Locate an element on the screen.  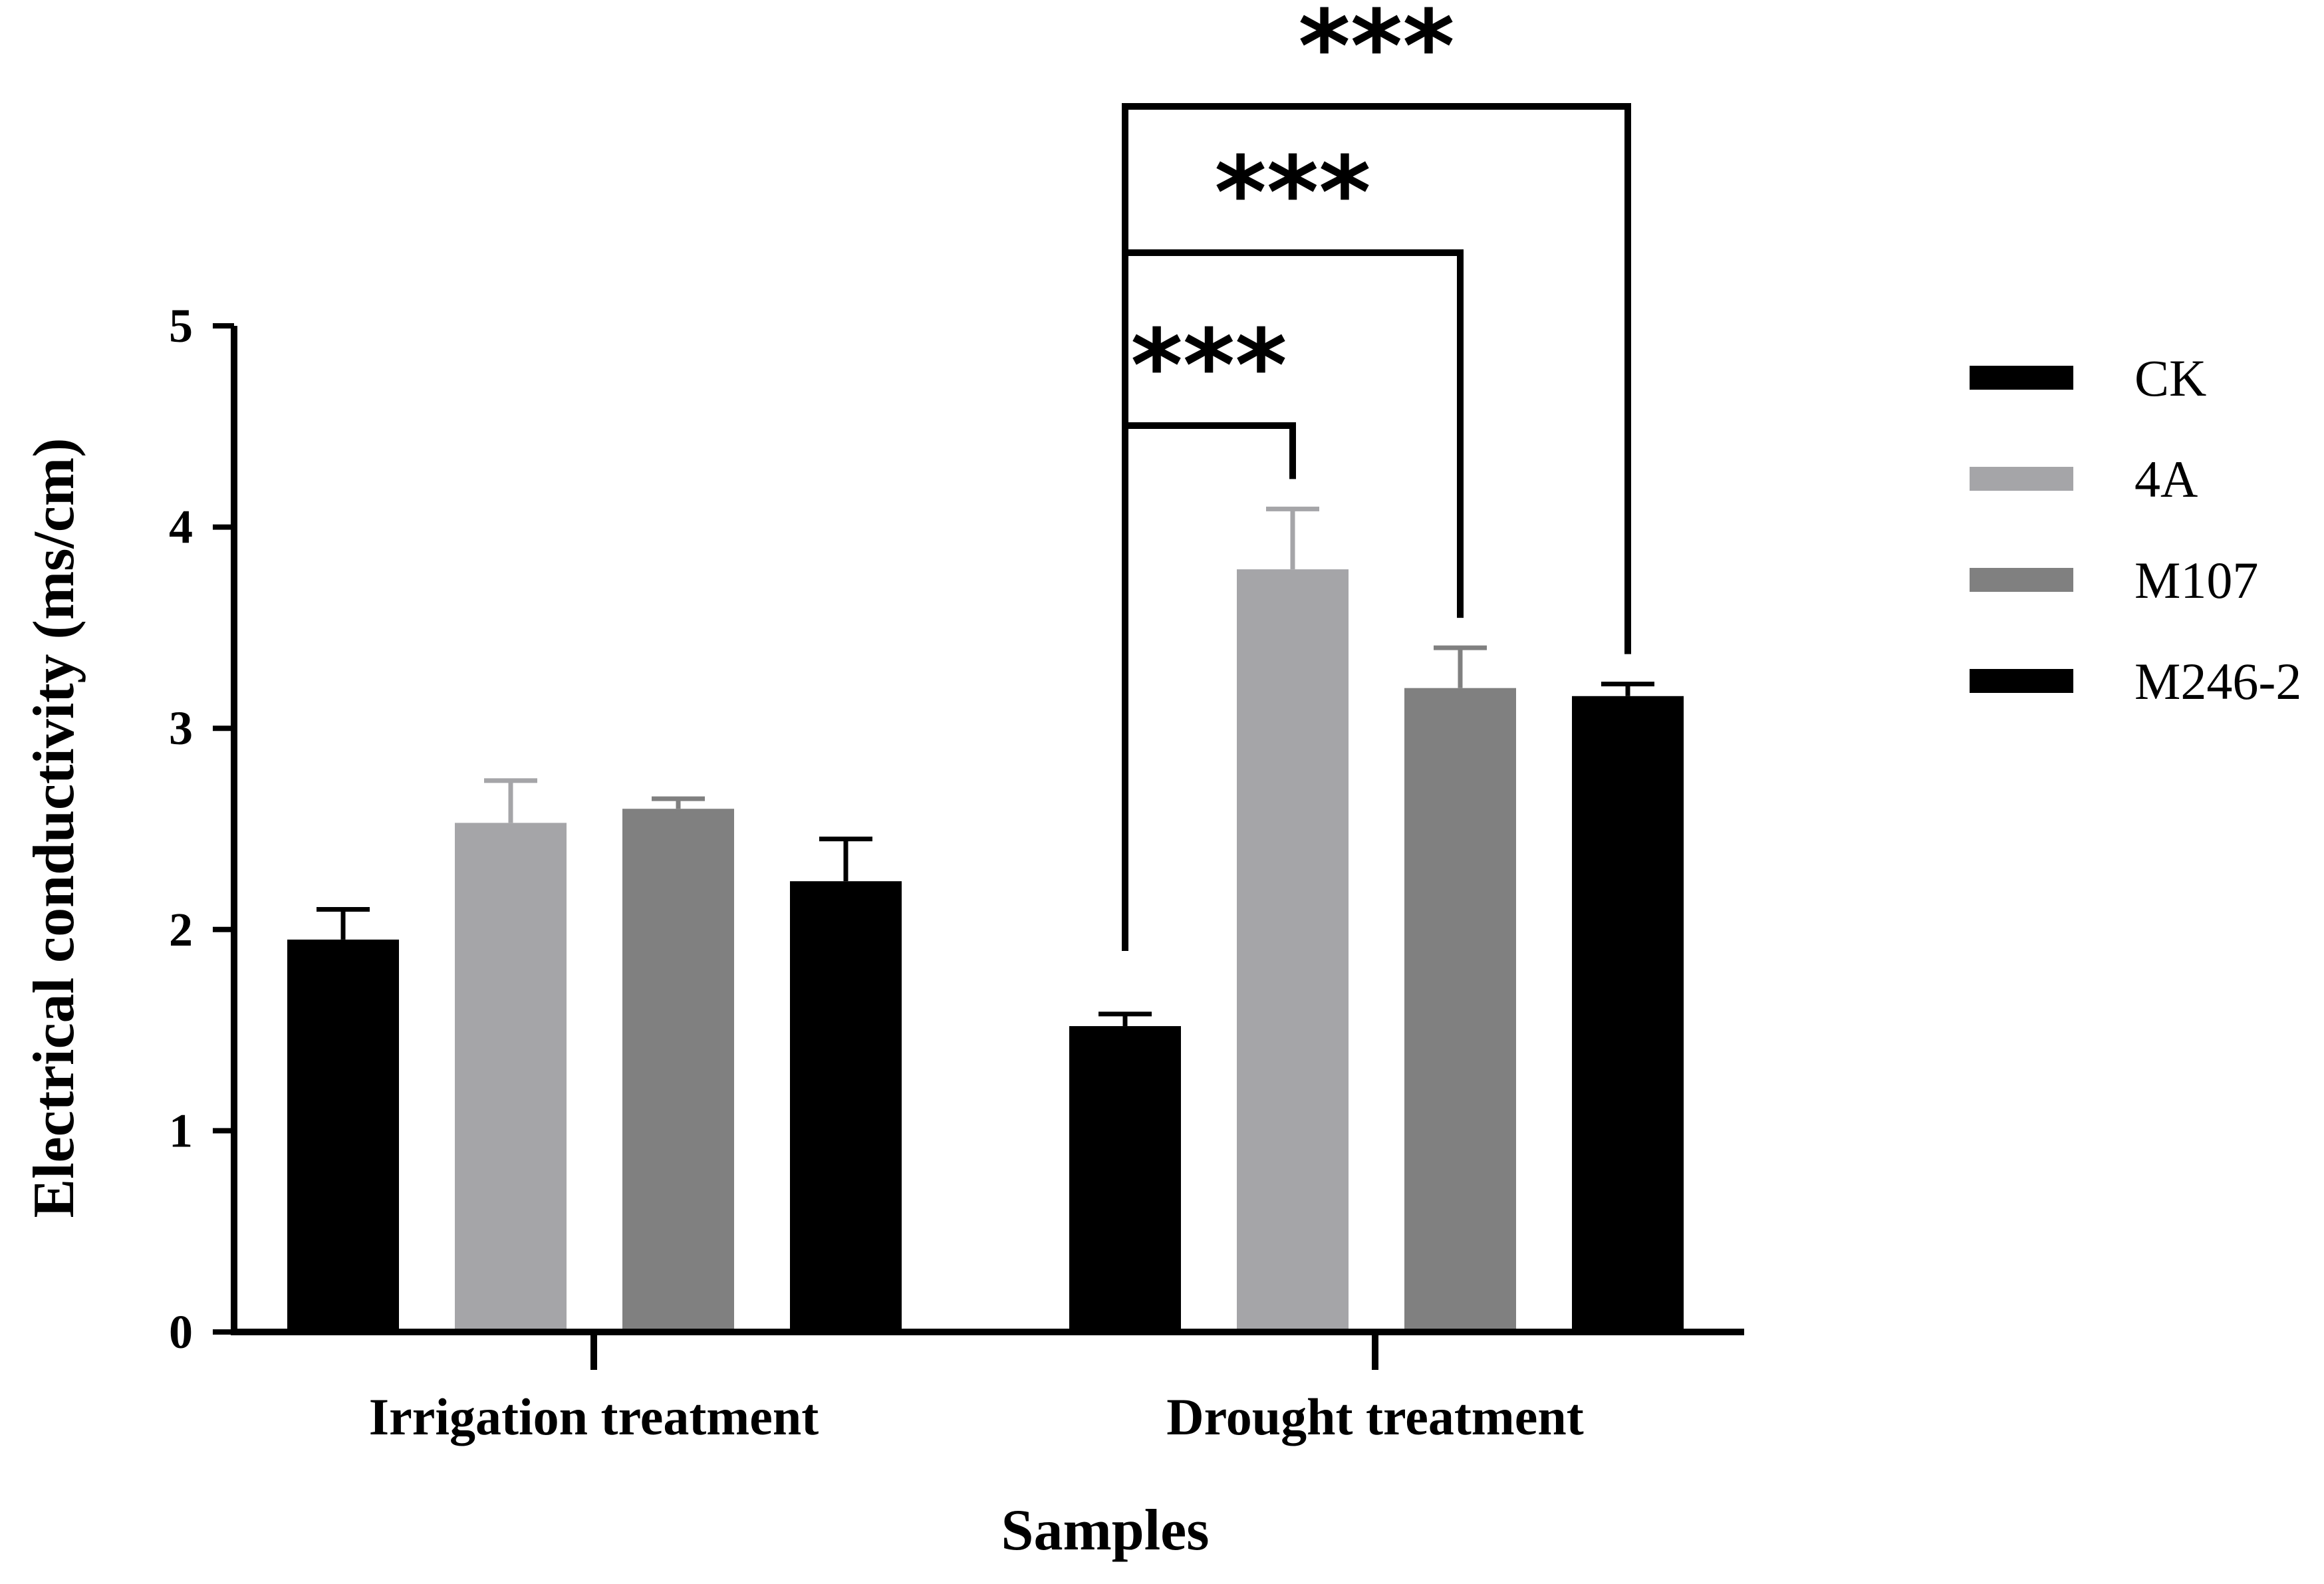
y-tick-label: 0 is located at coordinates (181, 1332).